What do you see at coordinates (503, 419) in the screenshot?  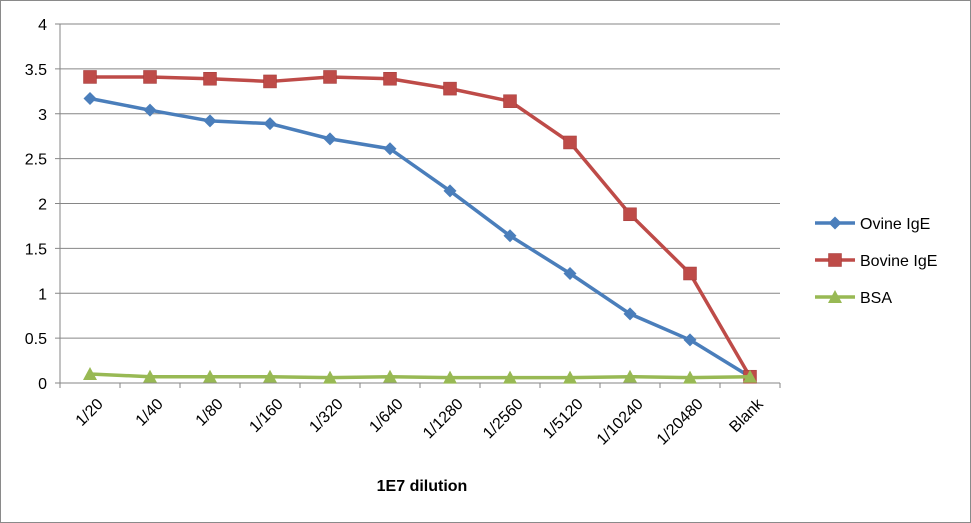 I see `x-tick-label: 1/2560` at bounding box center [503, 419].